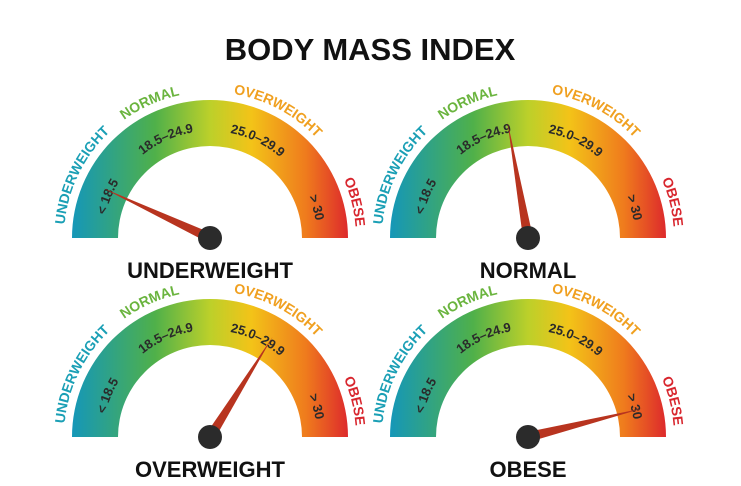 The image size is (741, 486). Describe the element at coordinates (528, 270) in the screenshot. I see `gauge-label: NORMAL` at that location.